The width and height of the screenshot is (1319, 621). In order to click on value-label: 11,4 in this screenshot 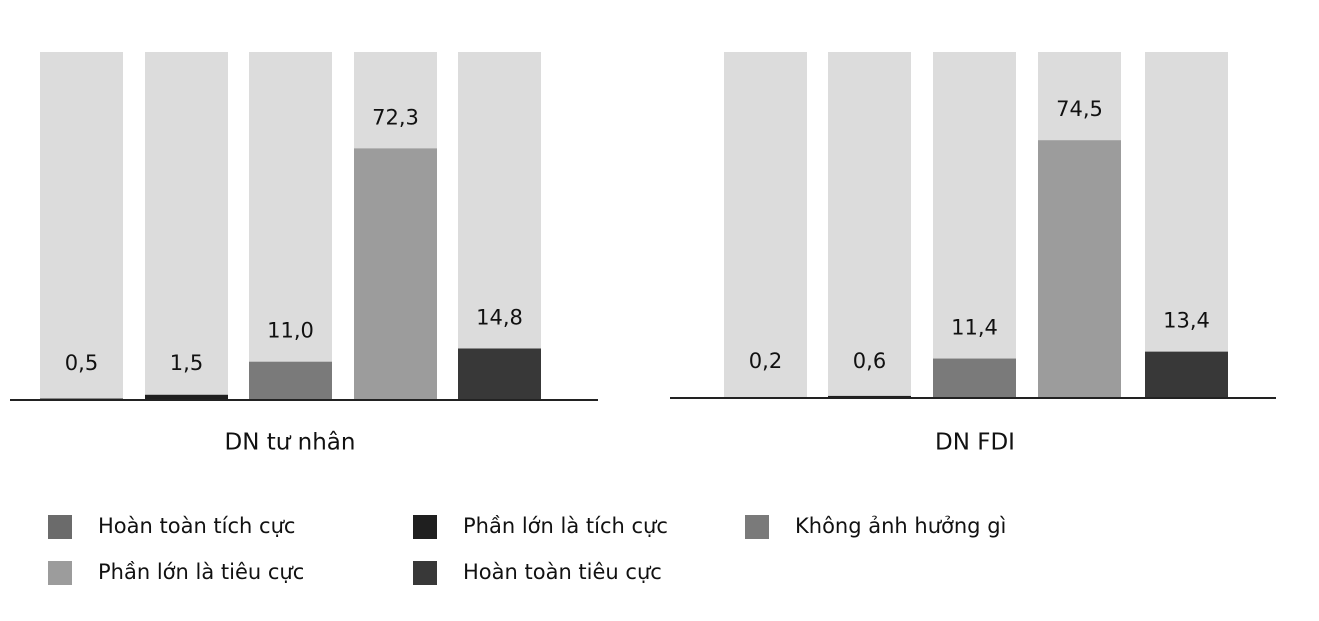, I will do `click(974, 328)`.